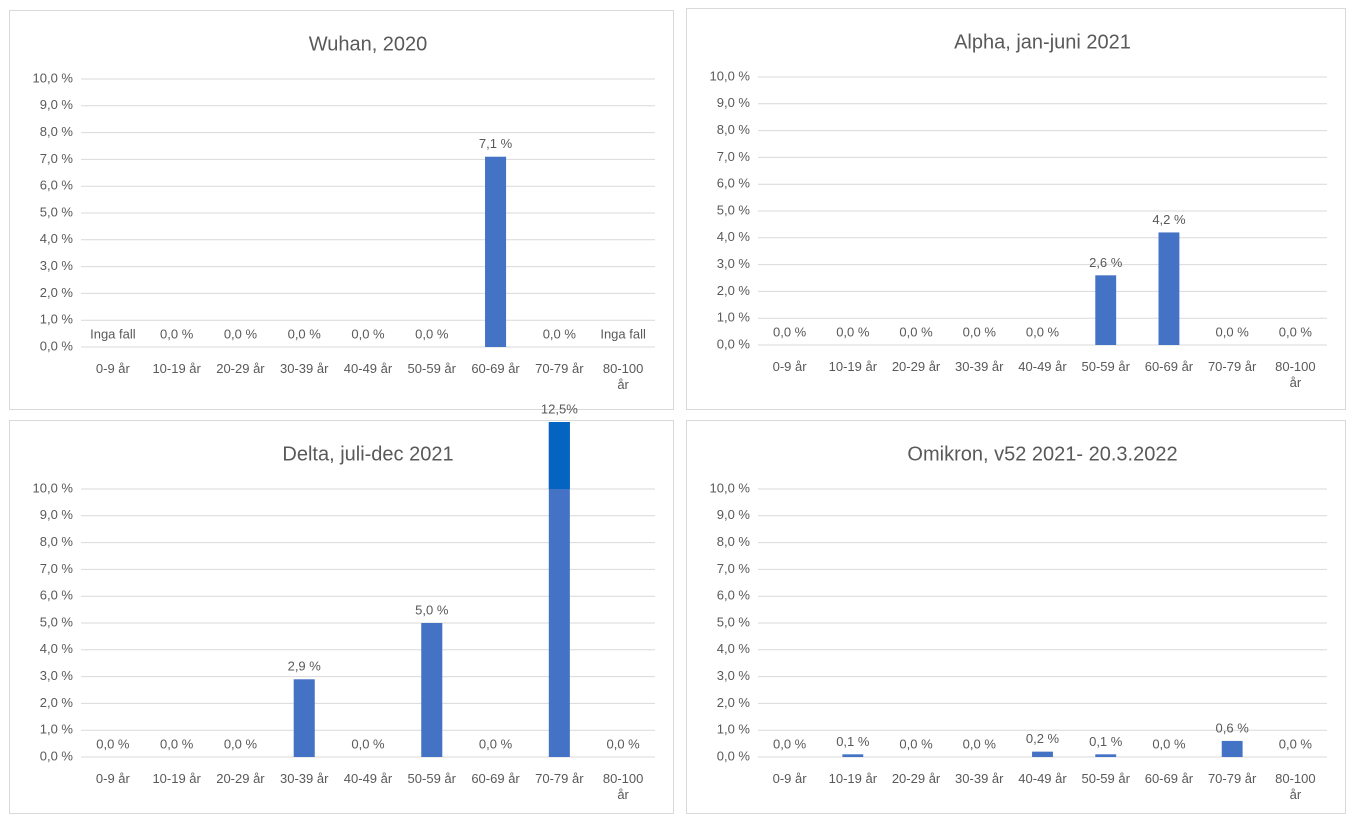  Describe the element at coordinates (367, 454) in the screenshot. I see `chart-title: Delta, juli-dec 2021` at that location.